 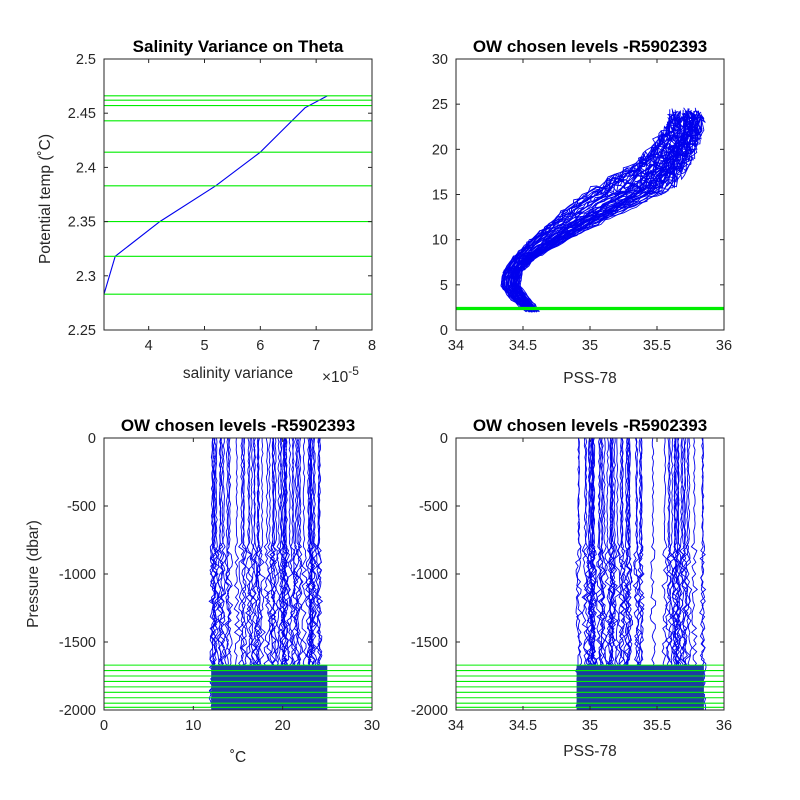 What do you see at coordinates (104, 726) in the screenshot?
I see `x-tick-label: 0` at bounding box center [104, 726].